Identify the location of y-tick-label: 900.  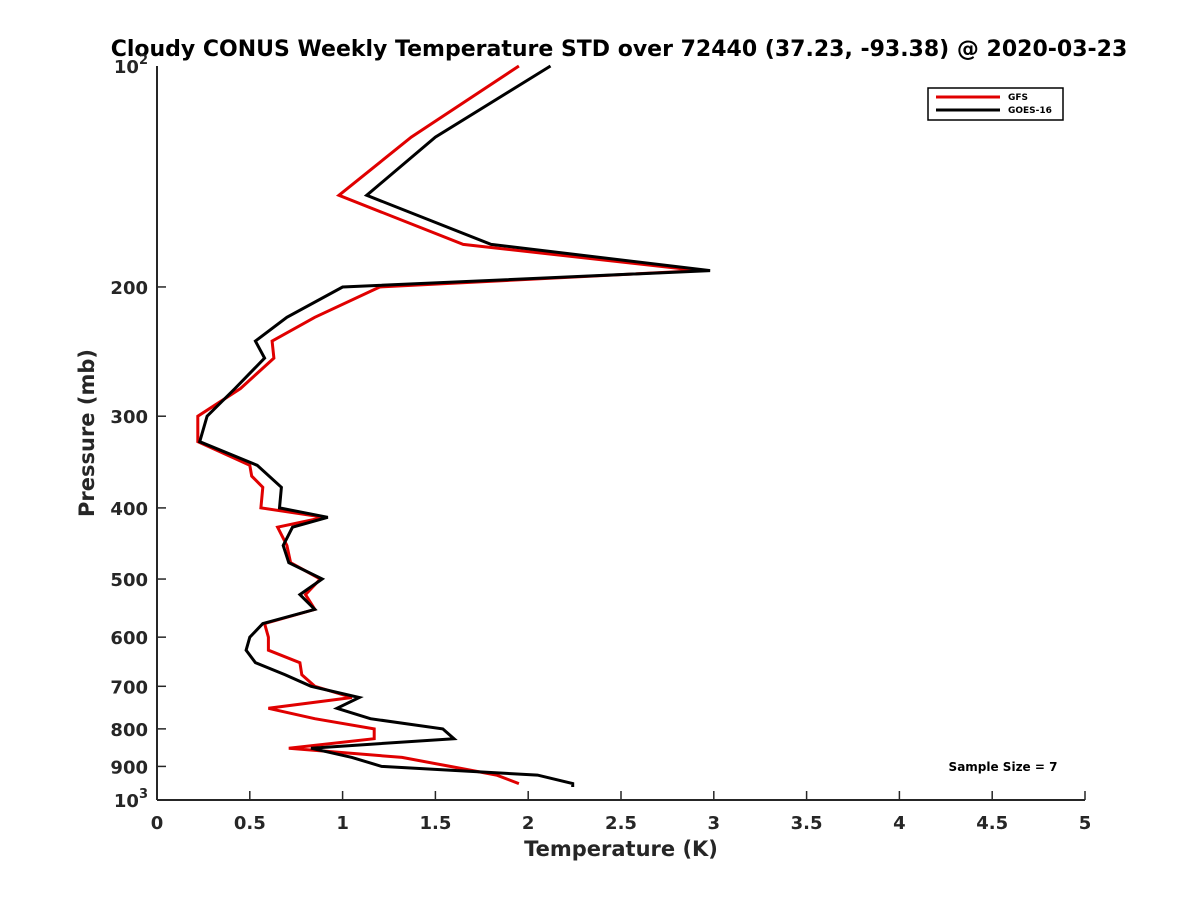
(129, 767).